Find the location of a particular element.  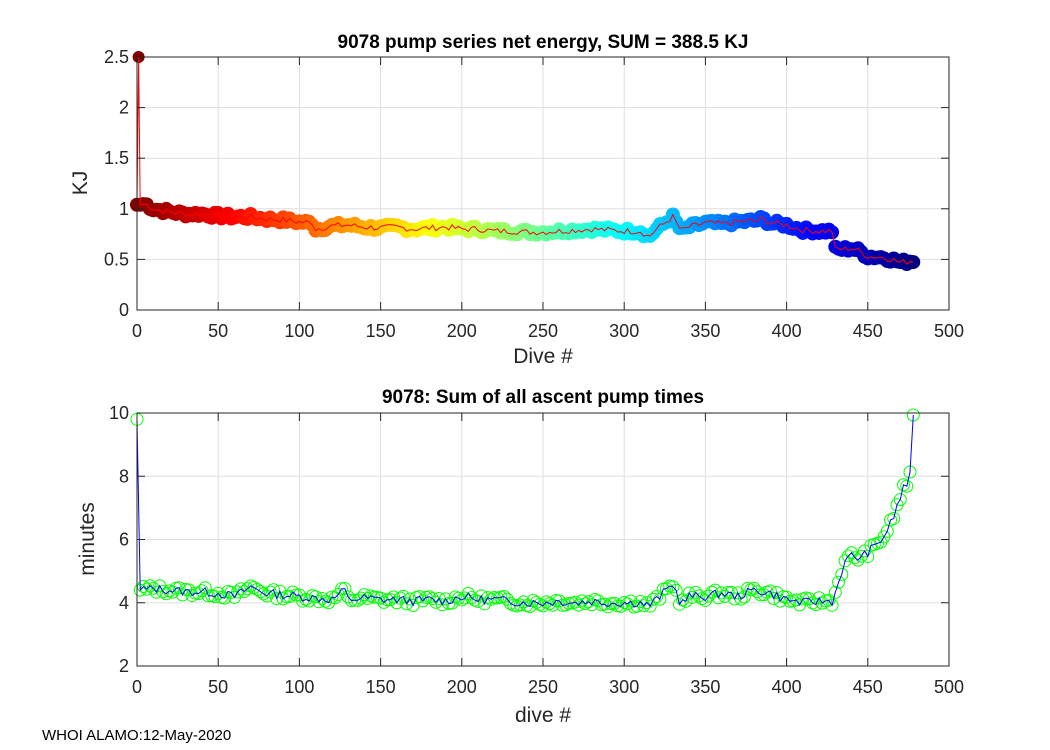

energy-x-tick-label: 0 is located at coordinates (137, 331).